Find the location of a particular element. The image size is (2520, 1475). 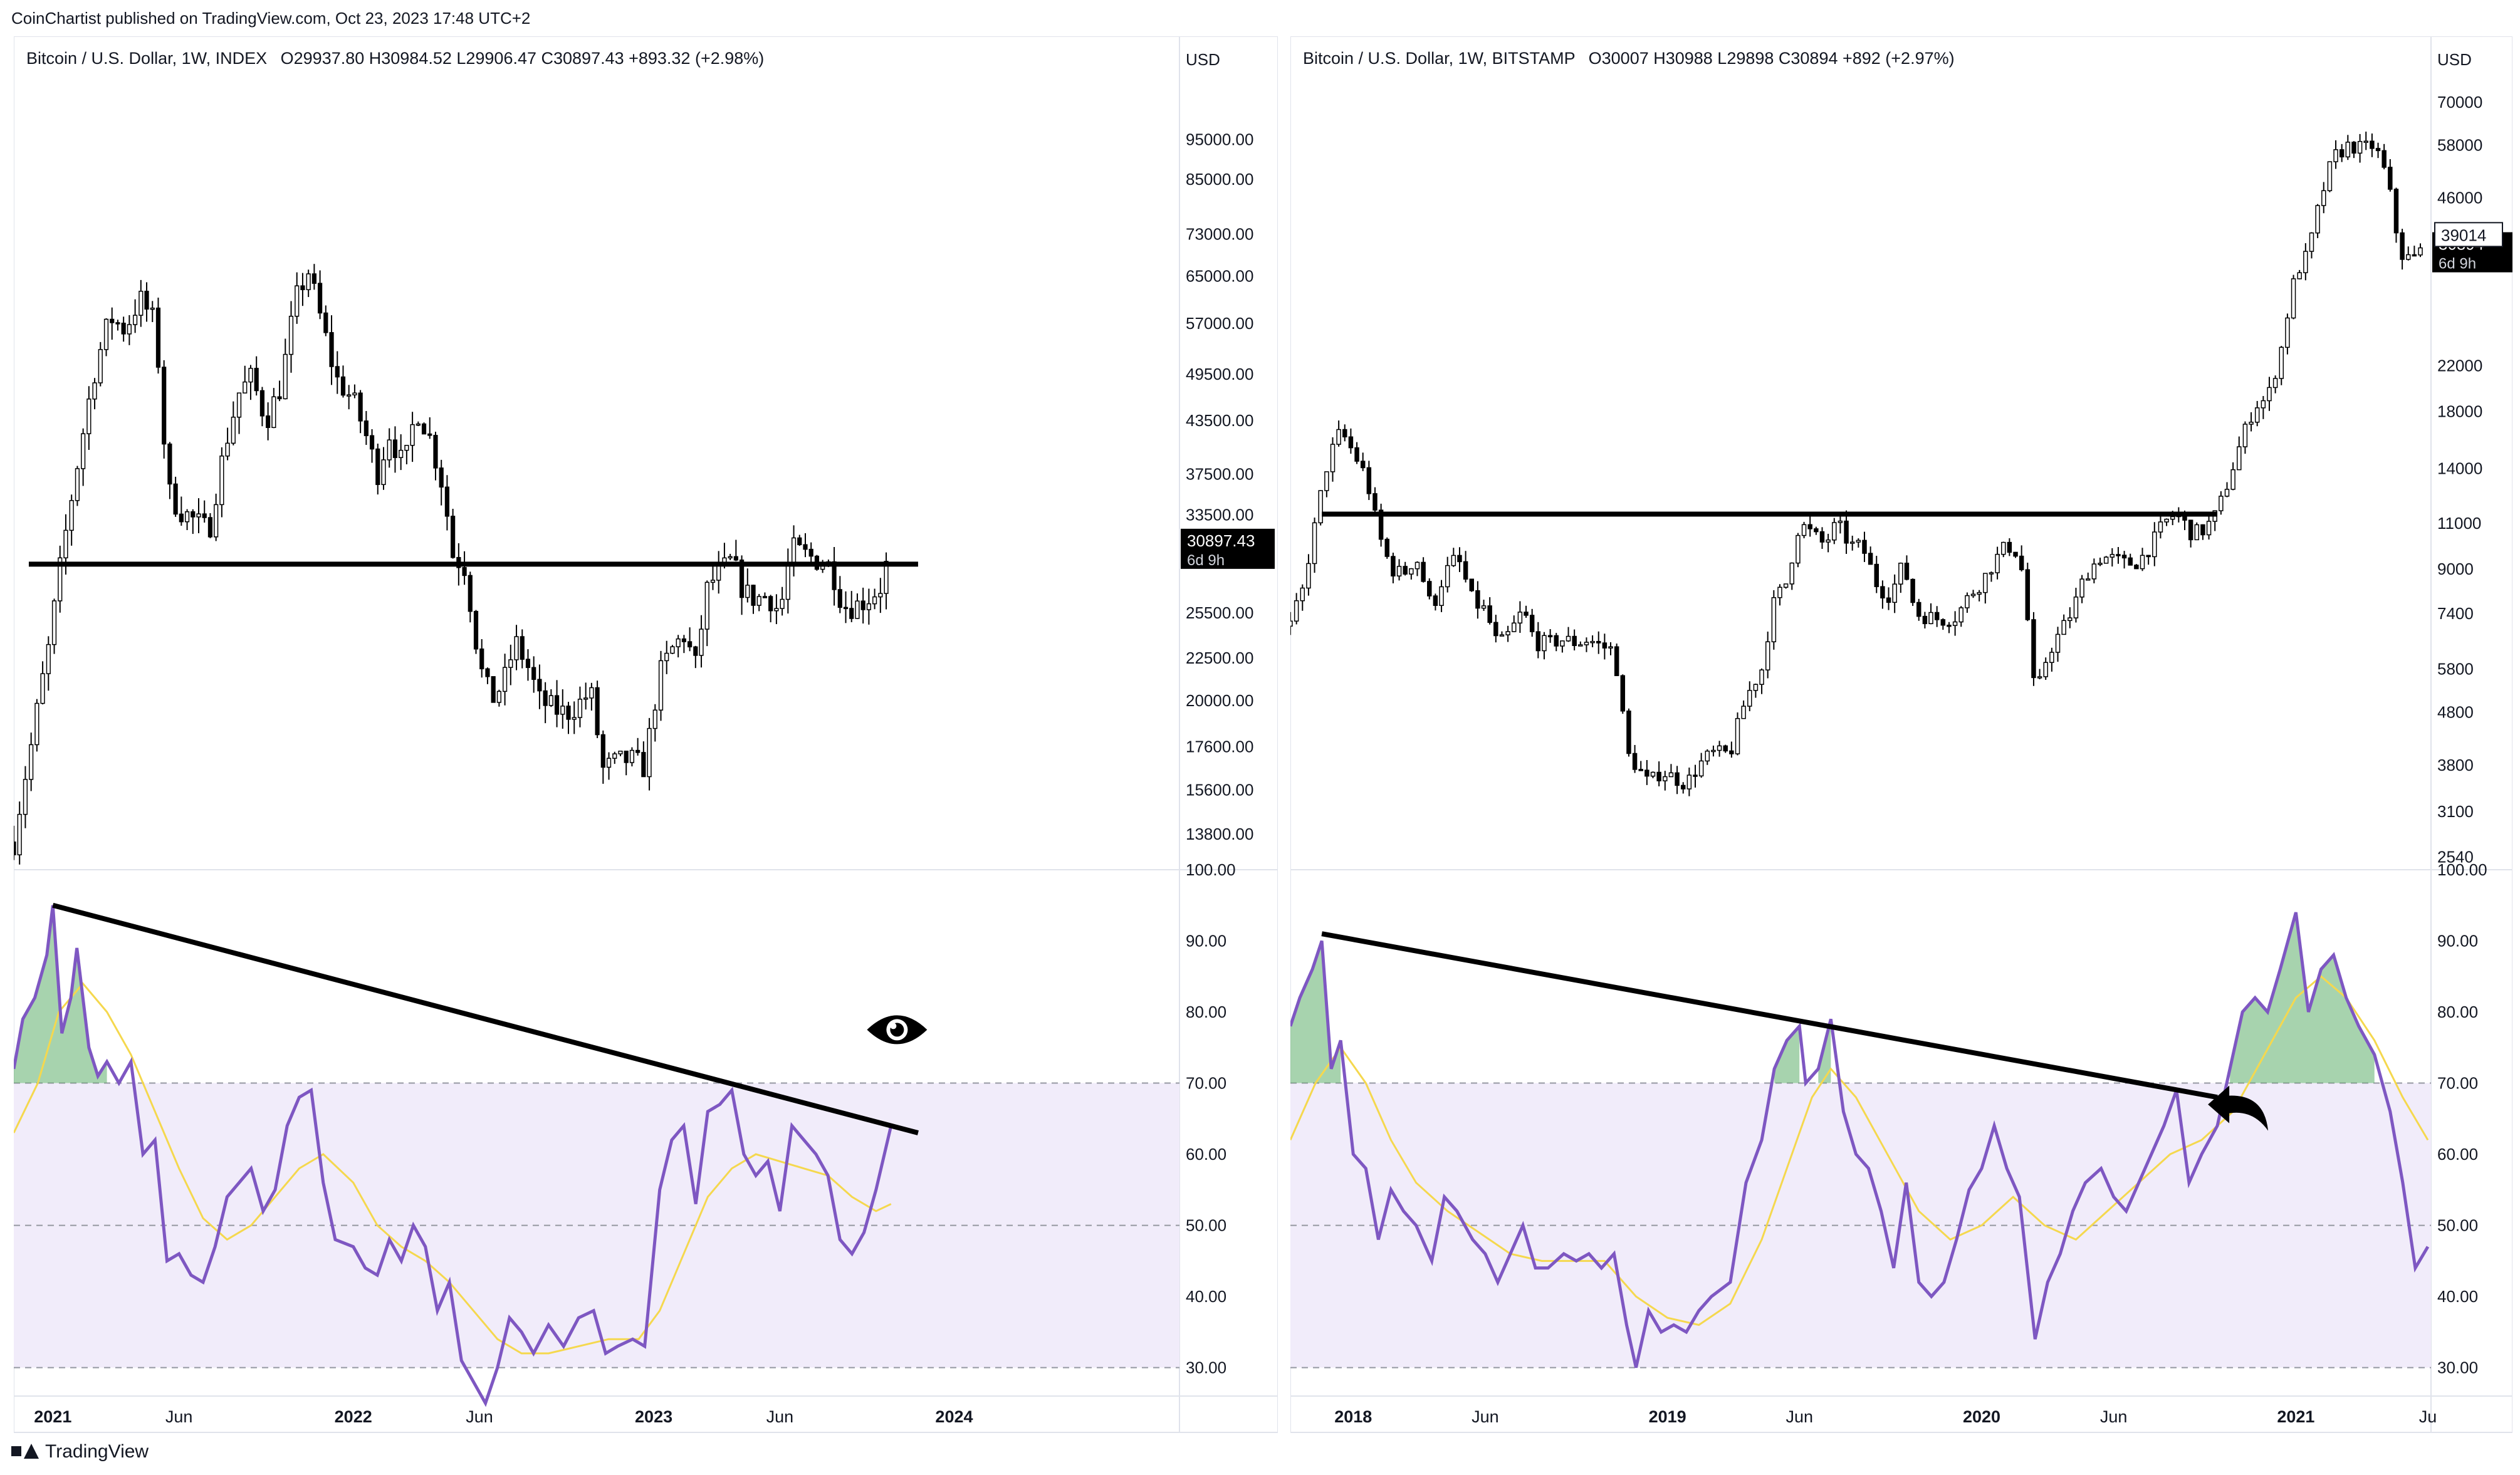

date-tick-label: 2021 is located at coordinates (53, 1416).